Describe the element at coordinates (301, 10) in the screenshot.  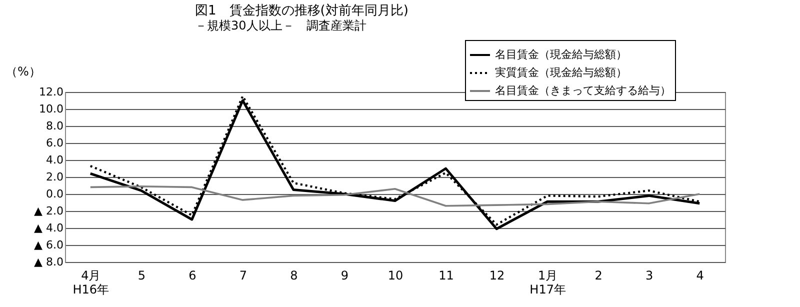
I see `chart-title: 図1 賃金指数の推移(対前年同月比)` at that location.